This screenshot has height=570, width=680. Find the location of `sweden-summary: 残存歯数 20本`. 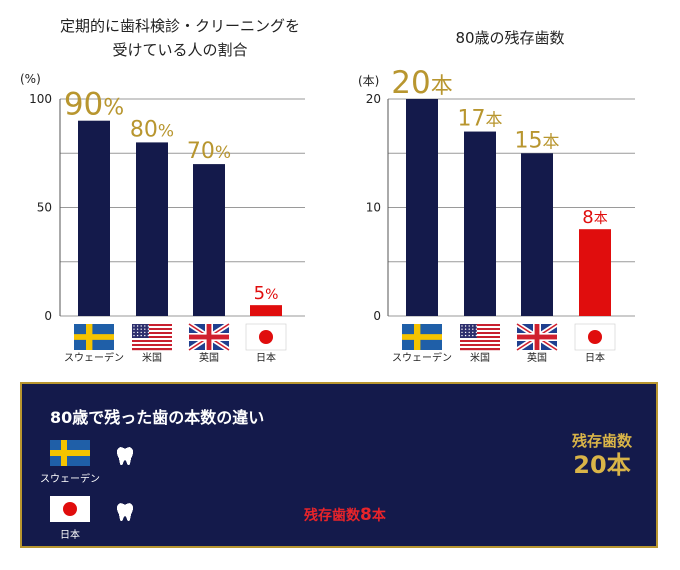

sweden-summary: 残存歯数 20本 is located at coordinates (602, 454).